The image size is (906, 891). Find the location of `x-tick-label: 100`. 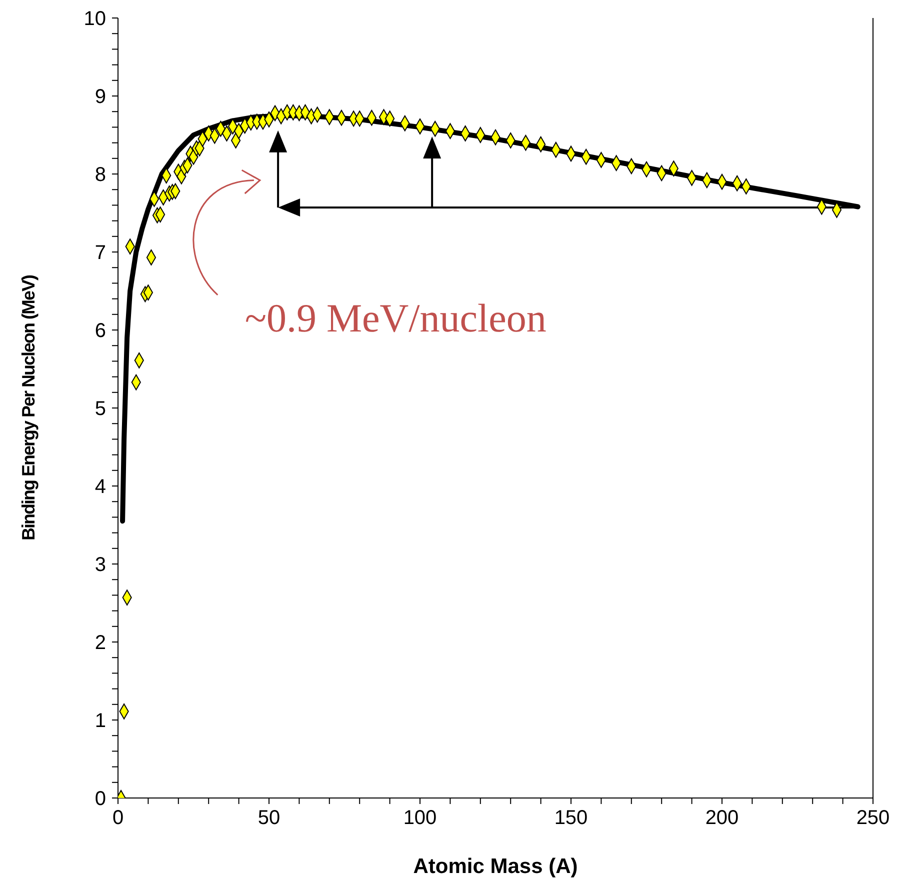

x-tick-label: 100 is located at coordinates (420, 818).